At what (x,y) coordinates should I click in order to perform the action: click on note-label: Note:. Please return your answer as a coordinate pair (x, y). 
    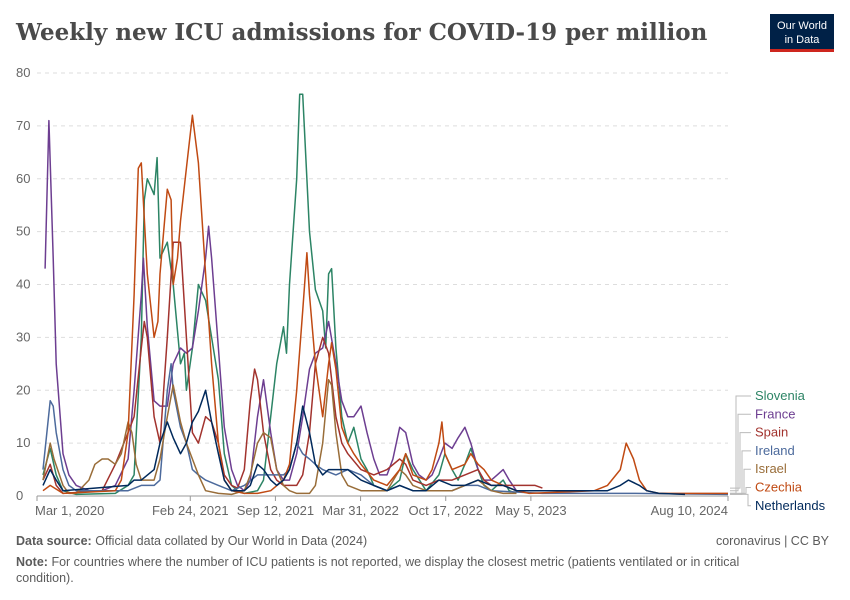
    Looking at the image, I should click on (32, 562).